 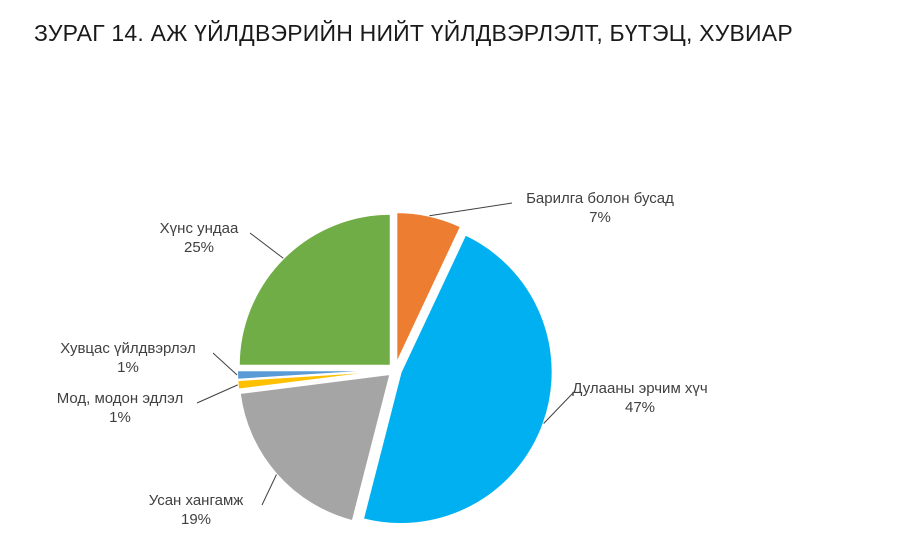 I want to click on data-label-category: Хүнс ундаа, so click(x=199, y=228).